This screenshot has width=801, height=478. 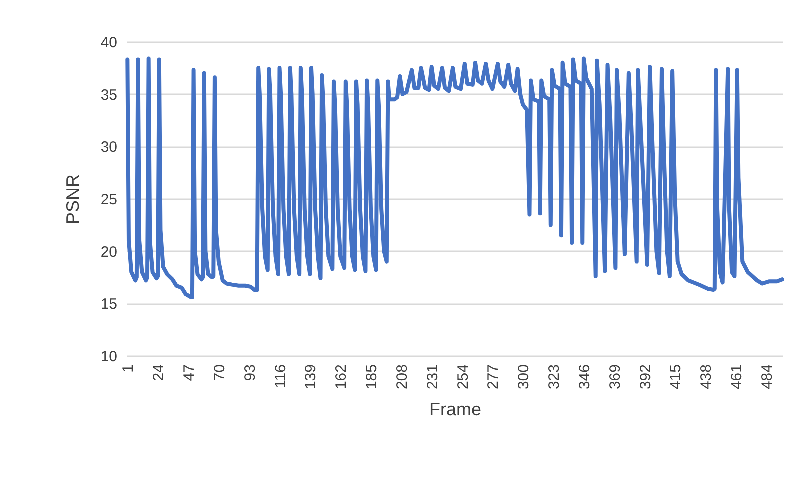 What do you see at coordinates (159, 373) in the screenshot?
I see `x-tick-label: 24` at bounding box center [159, 373].